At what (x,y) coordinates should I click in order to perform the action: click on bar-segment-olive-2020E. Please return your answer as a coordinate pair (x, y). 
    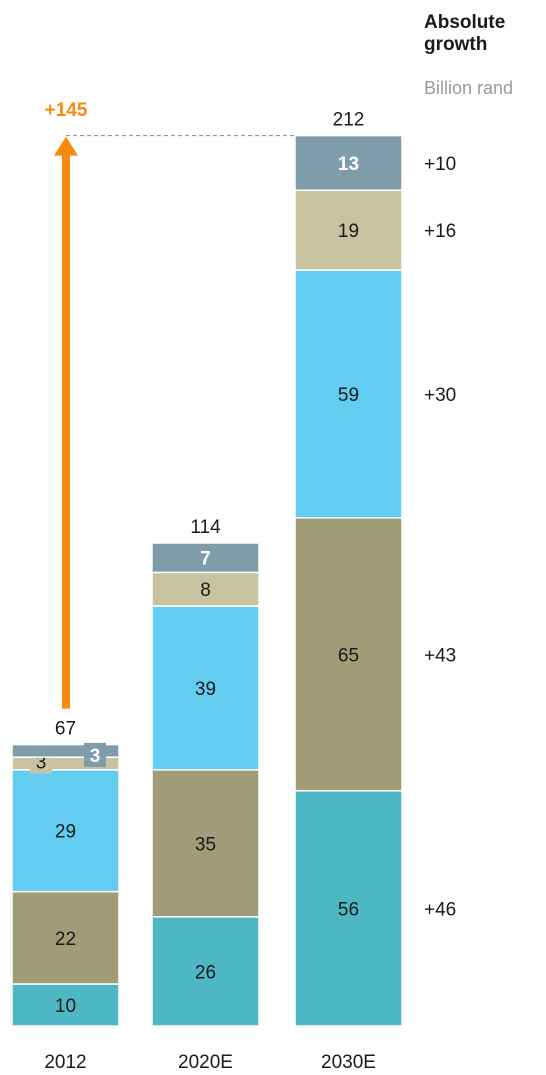
    Looking at the image, I should click on (205, 843).